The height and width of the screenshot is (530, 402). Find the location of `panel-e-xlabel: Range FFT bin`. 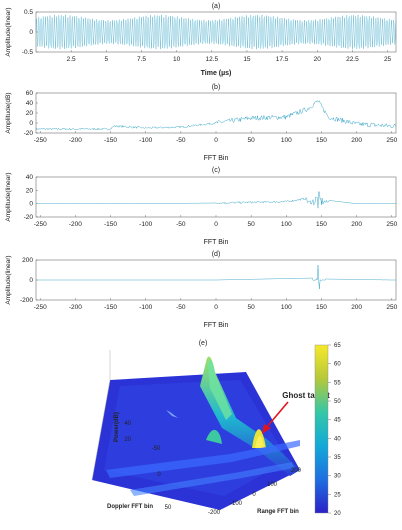

panel-e-xlabel: Range FFT bin is located at coordinates (278, 512).